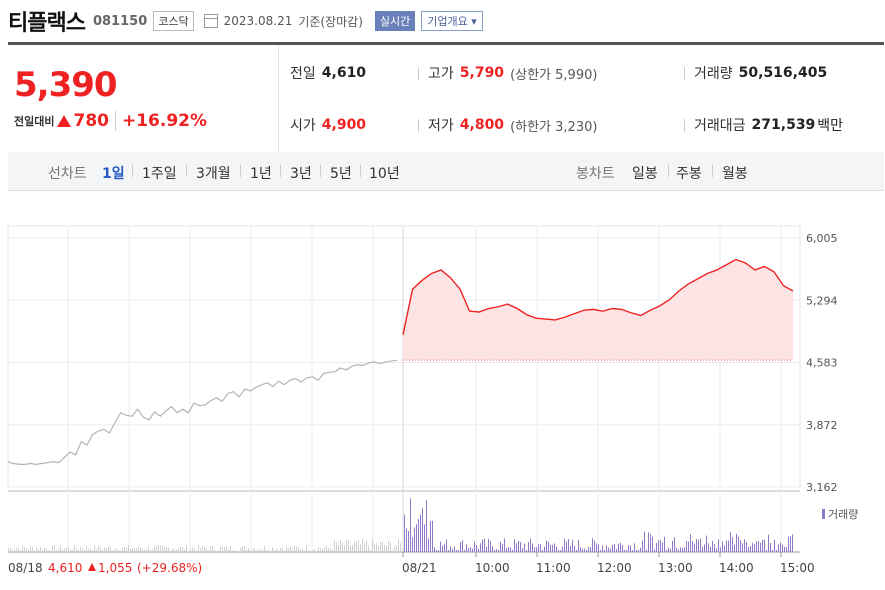 The height and width of the screenshot is (590, 885). Describe the element at coordinates (213, 174) in the screenshot. I see `tab-3month: 3개월` at that location.